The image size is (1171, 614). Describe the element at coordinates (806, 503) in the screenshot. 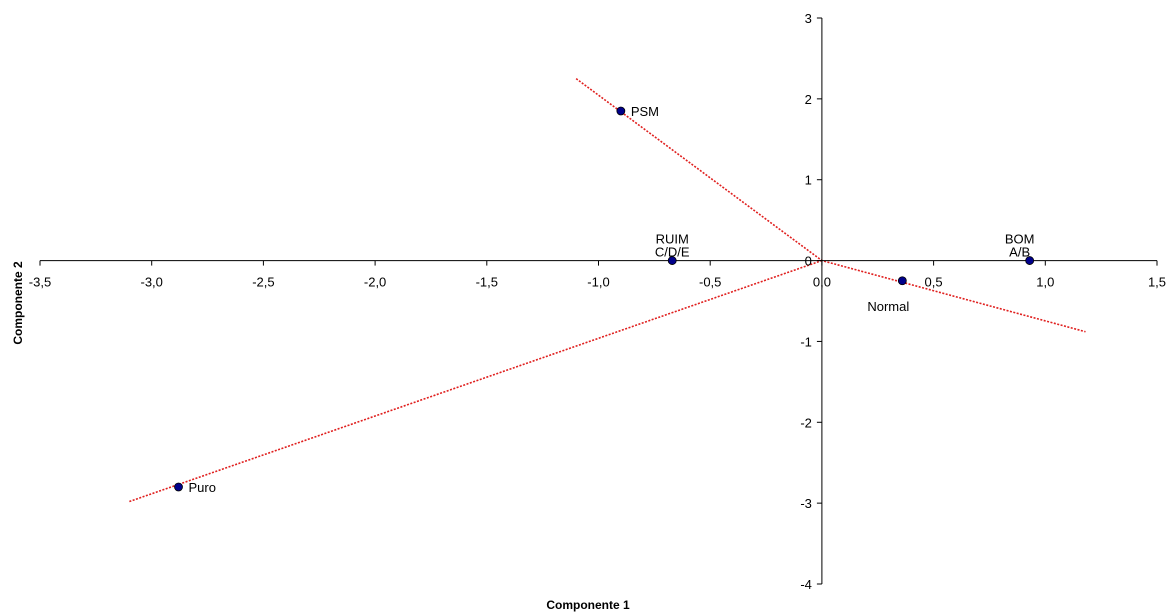

I see `y-tick-label: -3` at that location.